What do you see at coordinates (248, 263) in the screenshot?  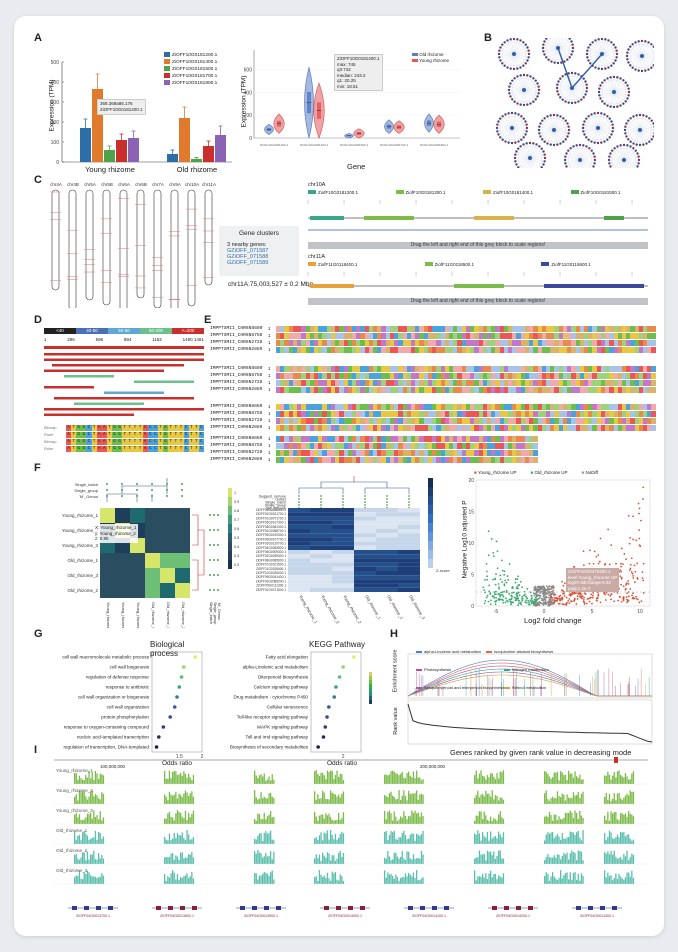 I see `cluster-gene-3: GZiOFF_071589` at bounding box center [248, 263].